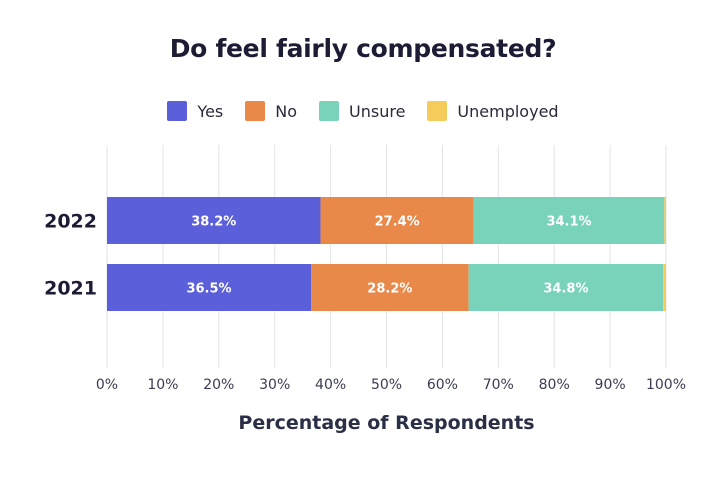 Image resolution: width=726 pixels, height=482 pixels. I want to click on x-tick-label: 0%, so click(107, 385).